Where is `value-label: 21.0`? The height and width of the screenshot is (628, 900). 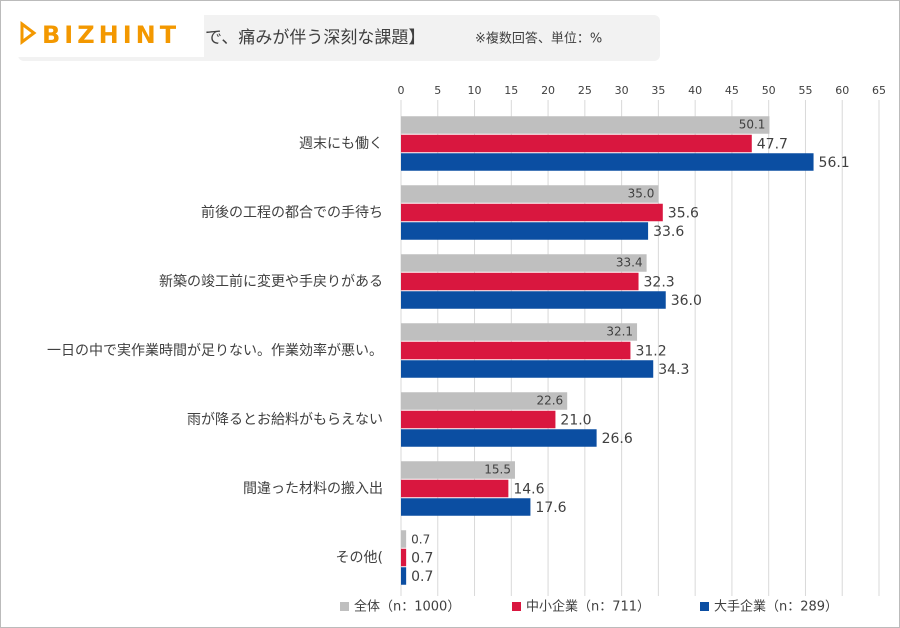 value-label: 21.0 is located at coordinates (575, 421).